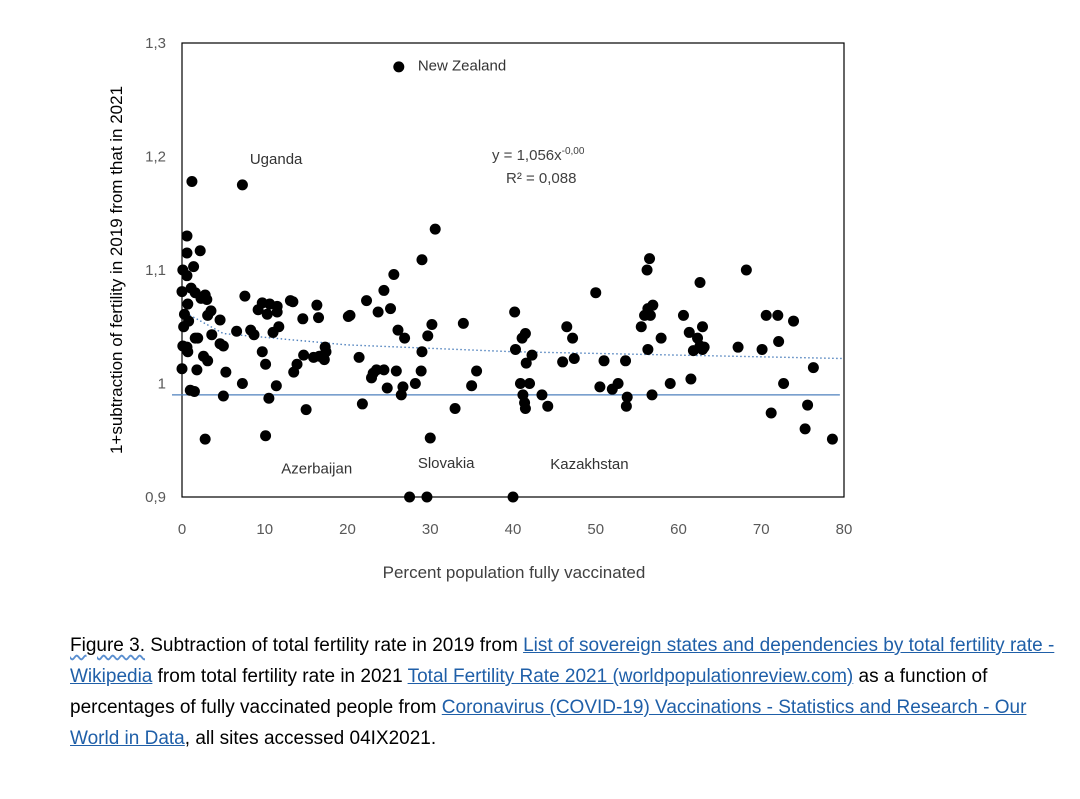 The height and width of the screenshot is (799, 1080). What do you see at coordinates (462, 66) in the screenshot?
I see `annotation-new-zealand: New Zealand` at bounding box center [462, 66].